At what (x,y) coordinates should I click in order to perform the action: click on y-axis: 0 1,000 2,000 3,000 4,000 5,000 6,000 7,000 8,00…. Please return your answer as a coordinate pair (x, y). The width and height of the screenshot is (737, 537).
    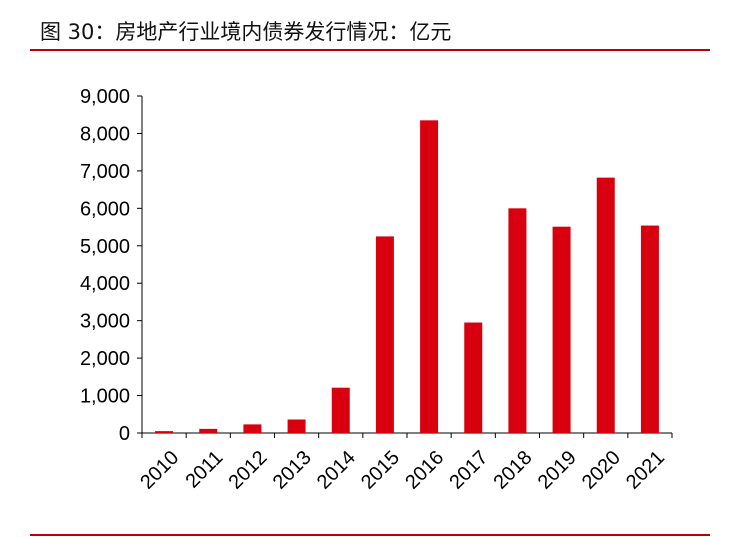
    Looking at the image, I should click on (111, 265).